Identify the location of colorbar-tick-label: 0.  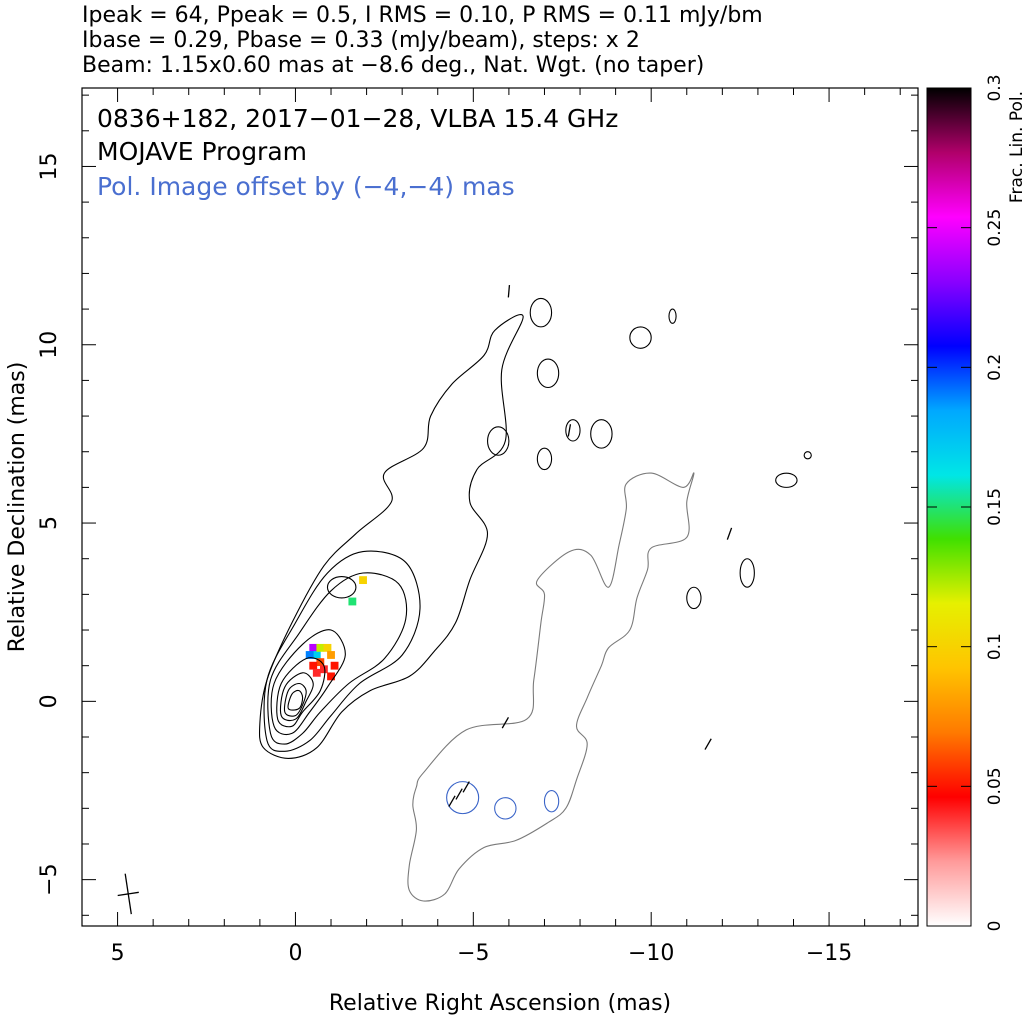
(995, 926).